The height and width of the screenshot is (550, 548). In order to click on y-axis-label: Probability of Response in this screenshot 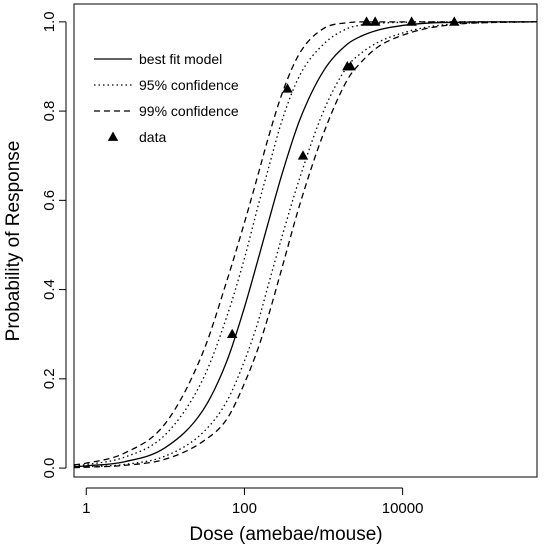, I will do `click(13, 241)`.